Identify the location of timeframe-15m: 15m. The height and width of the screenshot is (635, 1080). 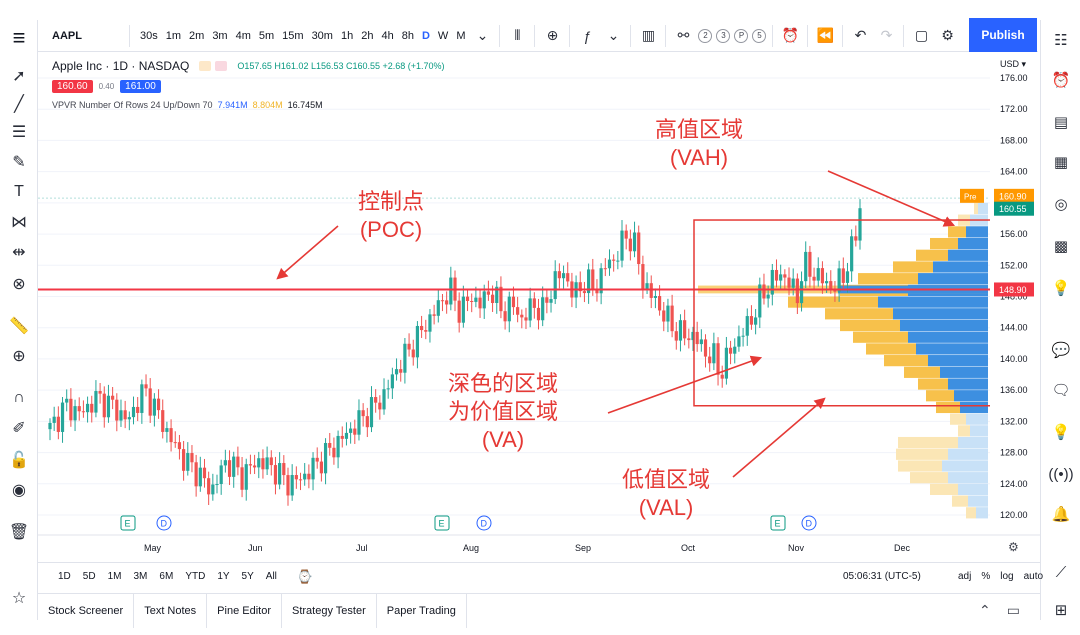
(293, 35).